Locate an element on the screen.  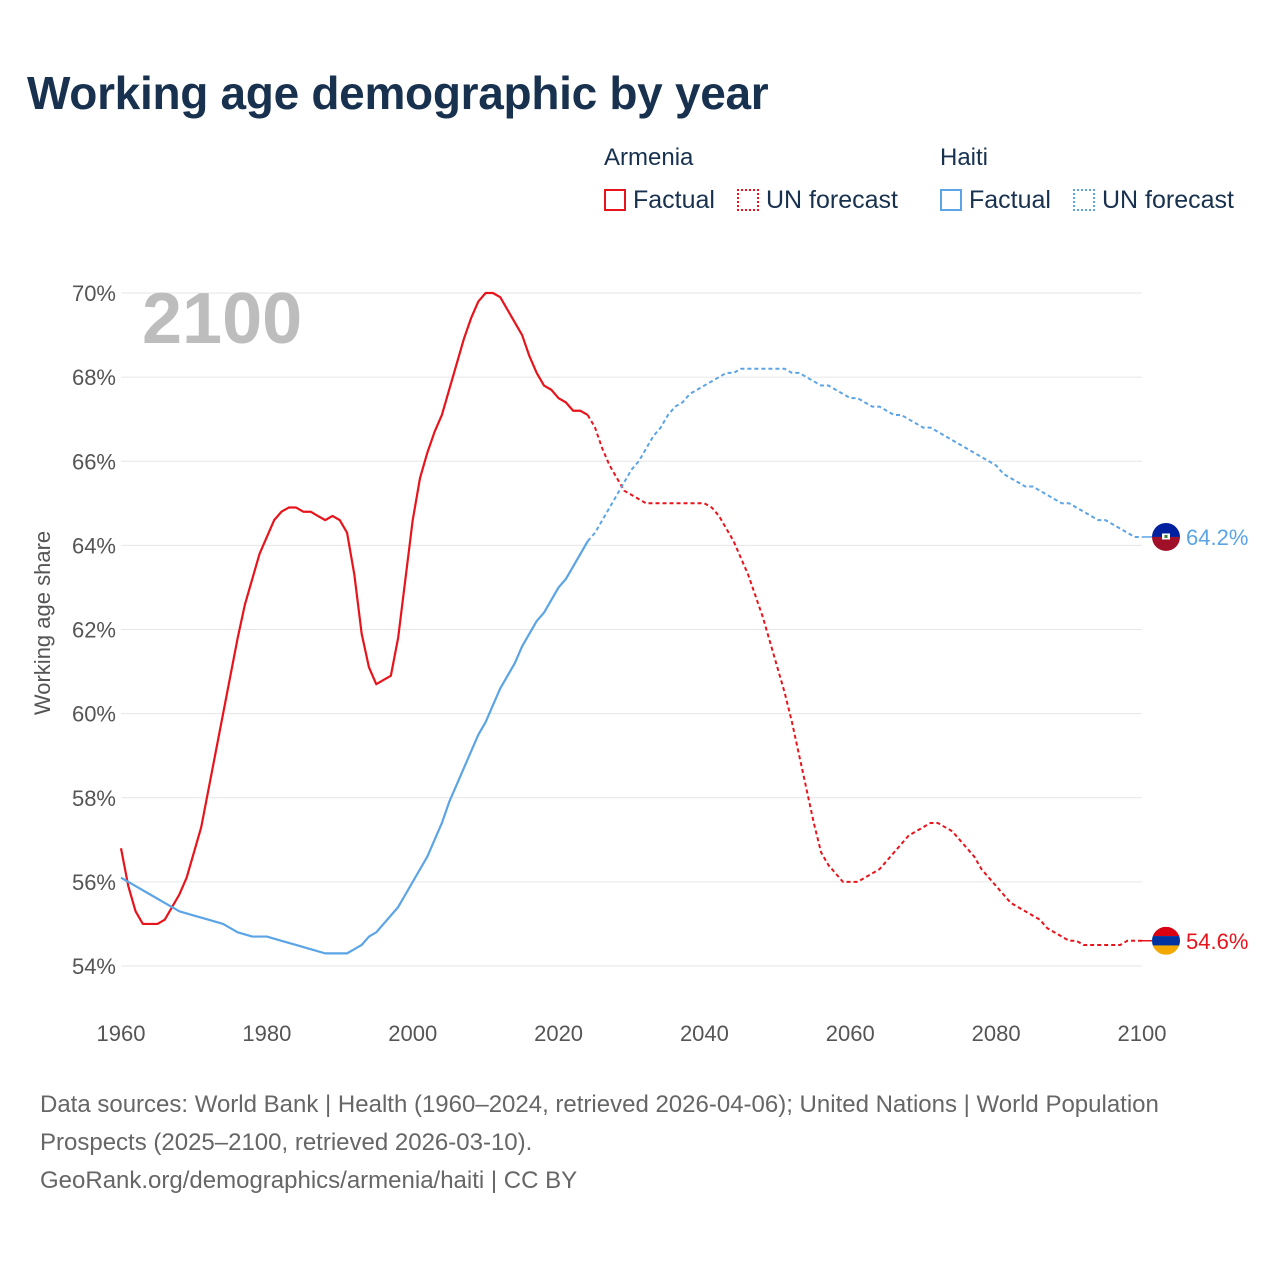
y-tick-label: 66% is located at coordinates (94, 461).